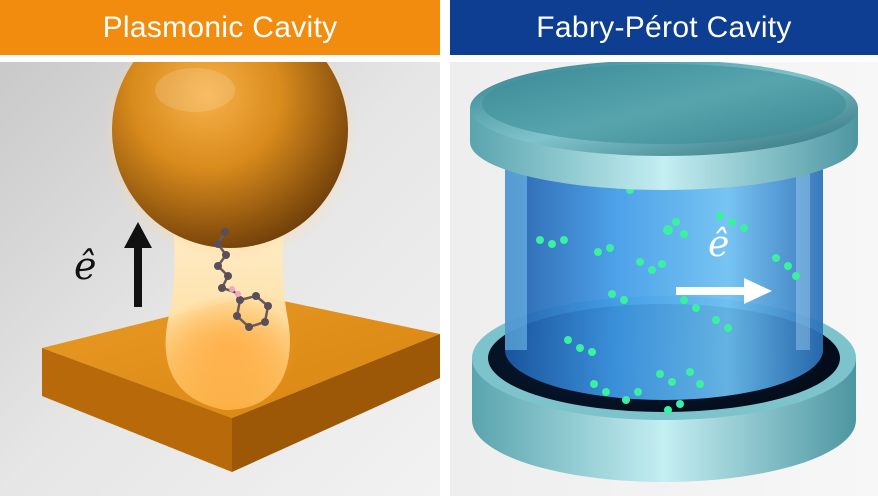  I want to click on fabry-perot-cavity-title: Fabry-Pérot Cavity, so click(664, 27).